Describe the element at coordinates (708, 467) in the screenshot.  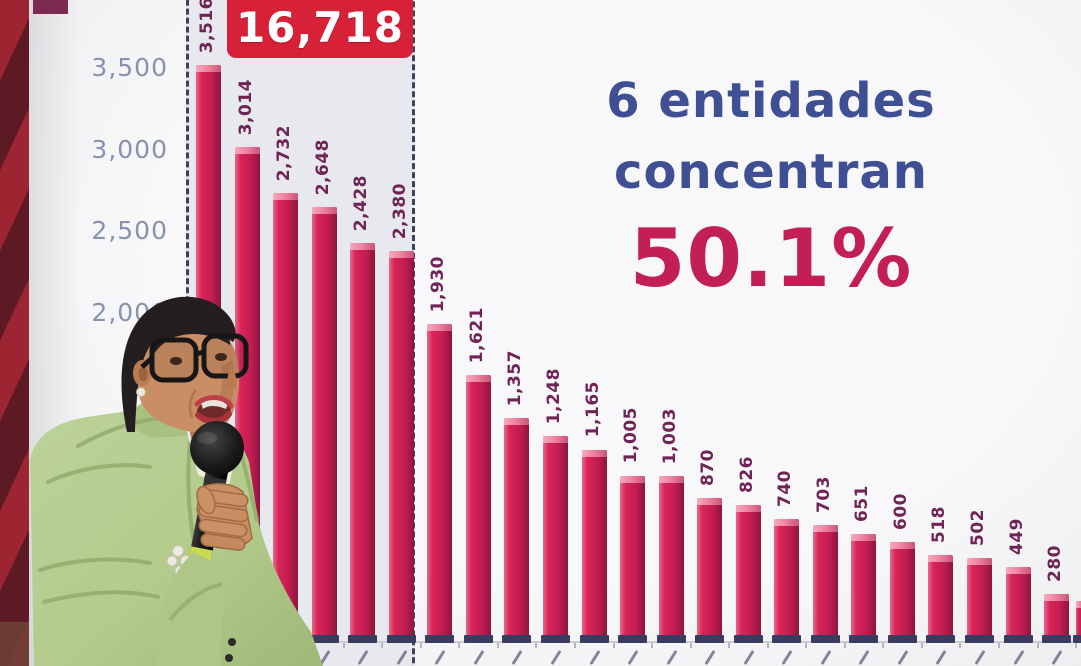
I see `bar-value-label: 870` at that location.